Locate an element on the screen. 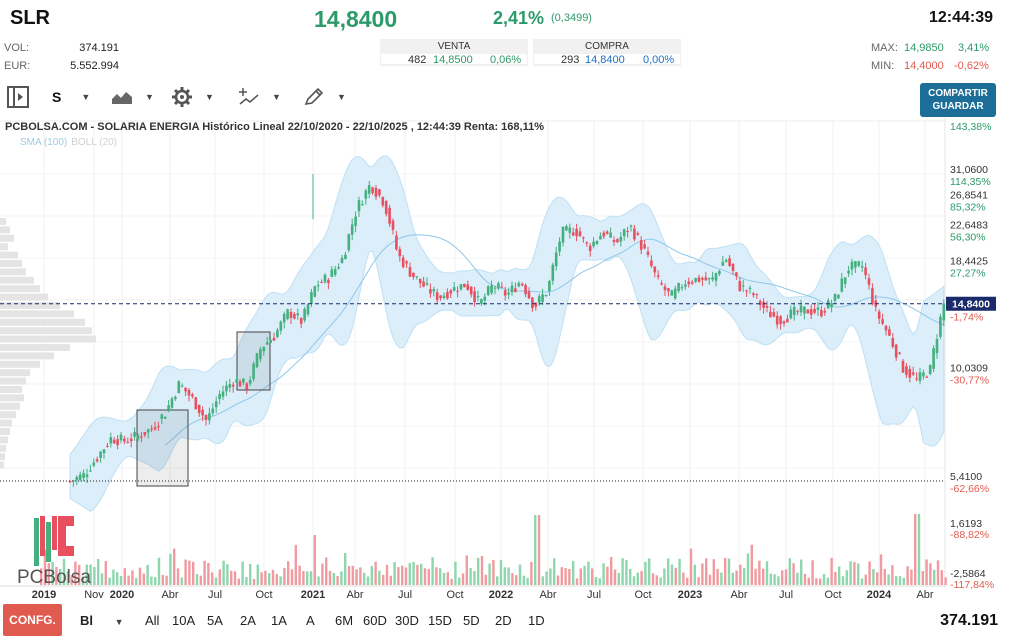 The image size is (1011, 643). period-label: S is located at coordinates (57, 97).